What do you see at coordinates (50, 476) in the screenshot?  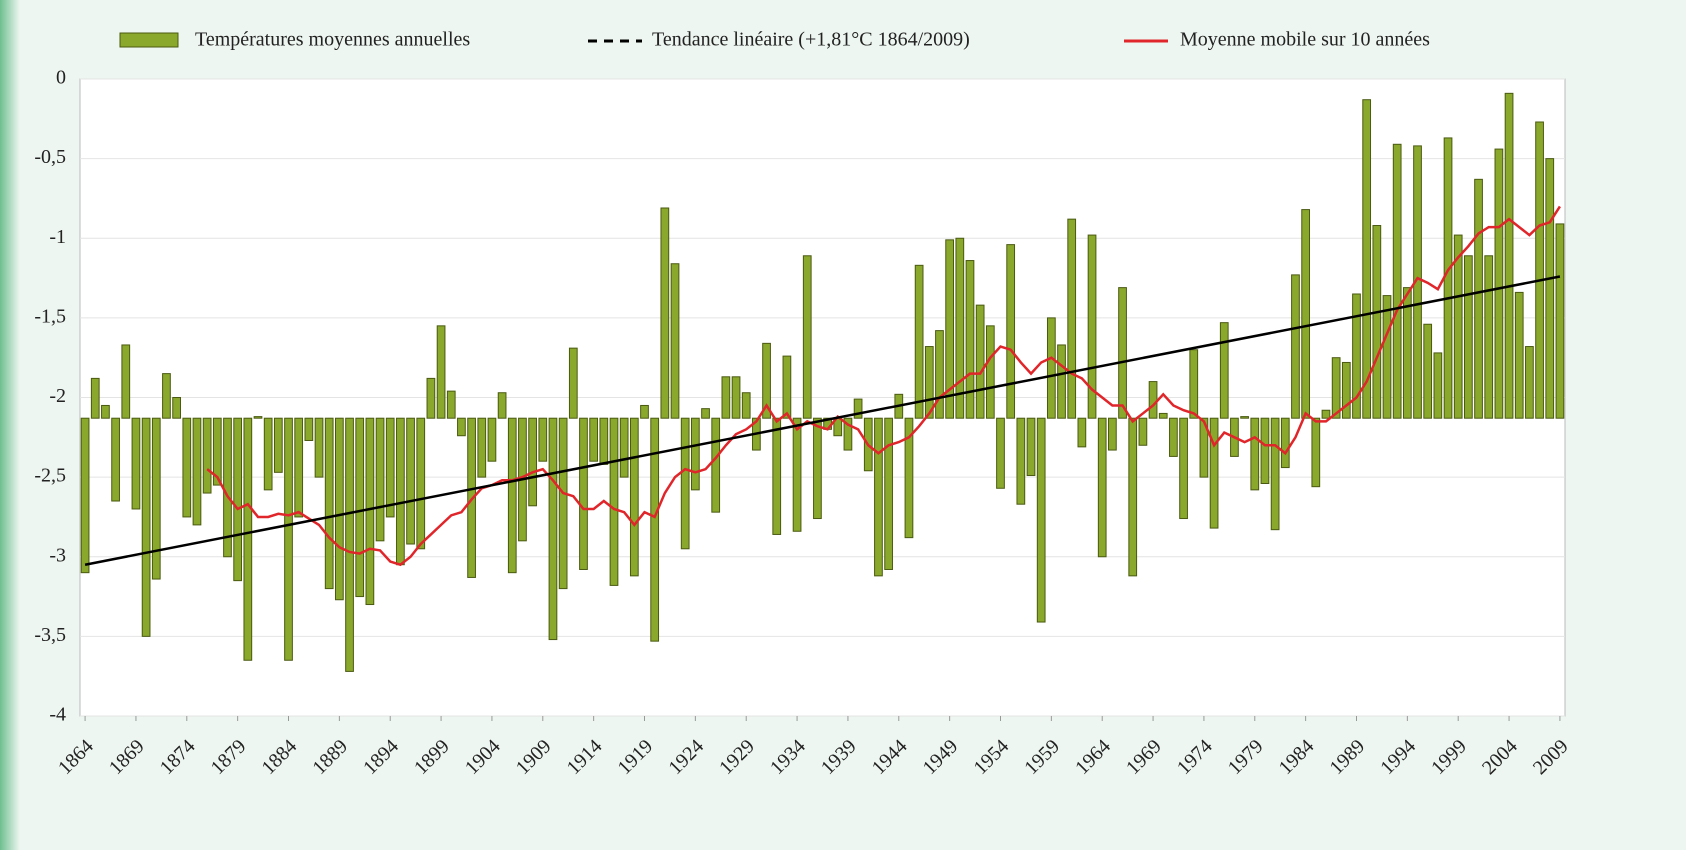 I see `y-tick-label: -2,5` at bounding box center [50, 476].